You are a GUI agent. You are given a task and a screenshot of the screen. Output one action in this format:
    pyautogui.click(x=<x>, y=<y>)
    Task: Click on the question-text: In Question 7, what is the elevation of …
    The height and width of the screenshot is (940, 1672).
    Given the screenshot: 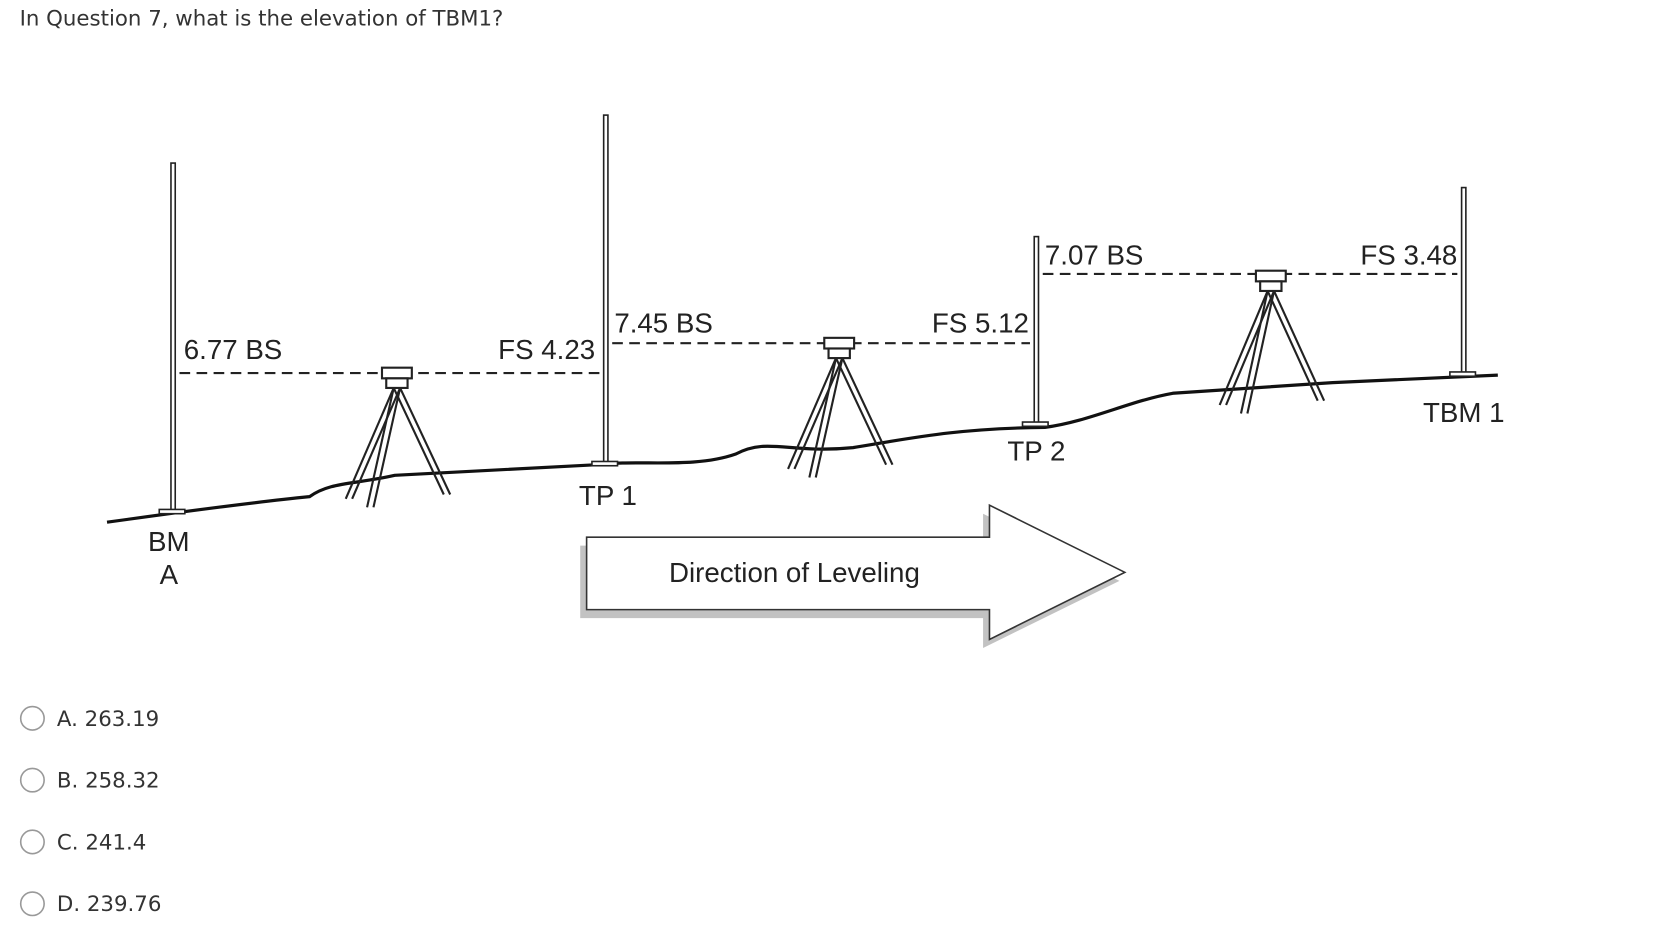 What is the action you would take?
    pyautogui.click(x=262, y=19)
    